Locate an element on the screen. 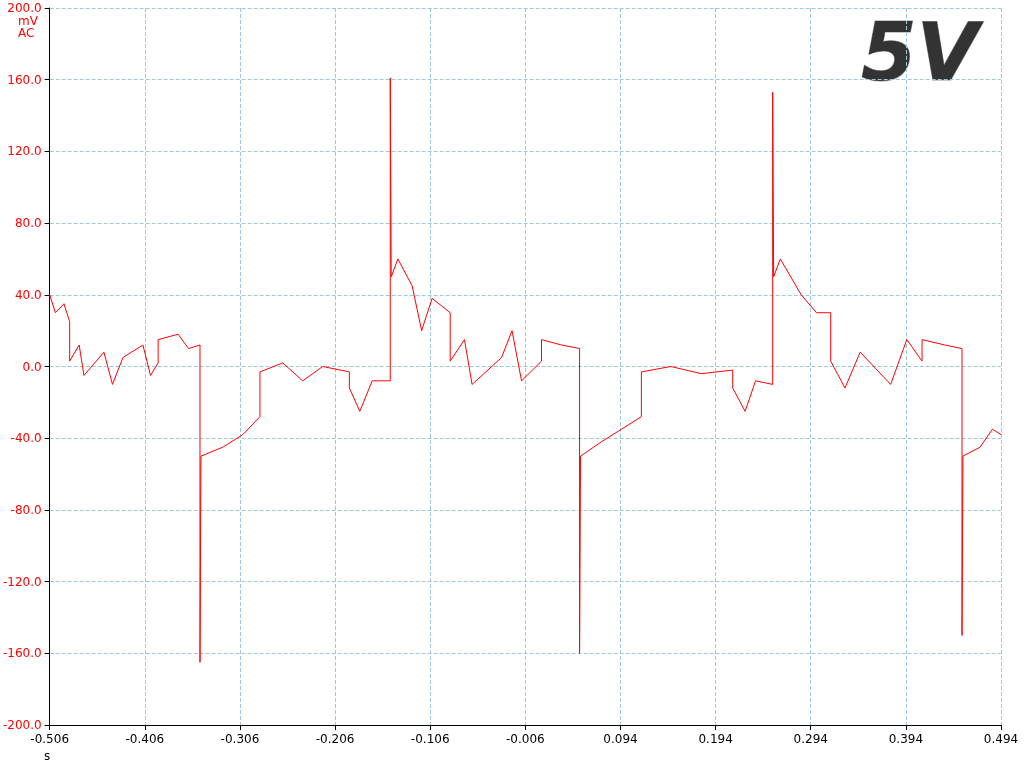 This screenshot has height=768, width=1024. x-tick-label: -0.206 is located at coordinates (335, 739).